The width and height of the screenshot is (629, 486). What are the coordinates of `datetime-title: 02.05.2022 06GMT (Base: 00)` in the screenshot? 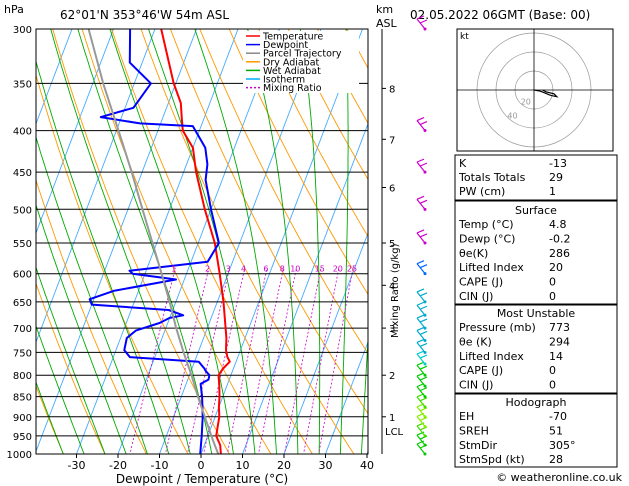 It's located at (500, 15).